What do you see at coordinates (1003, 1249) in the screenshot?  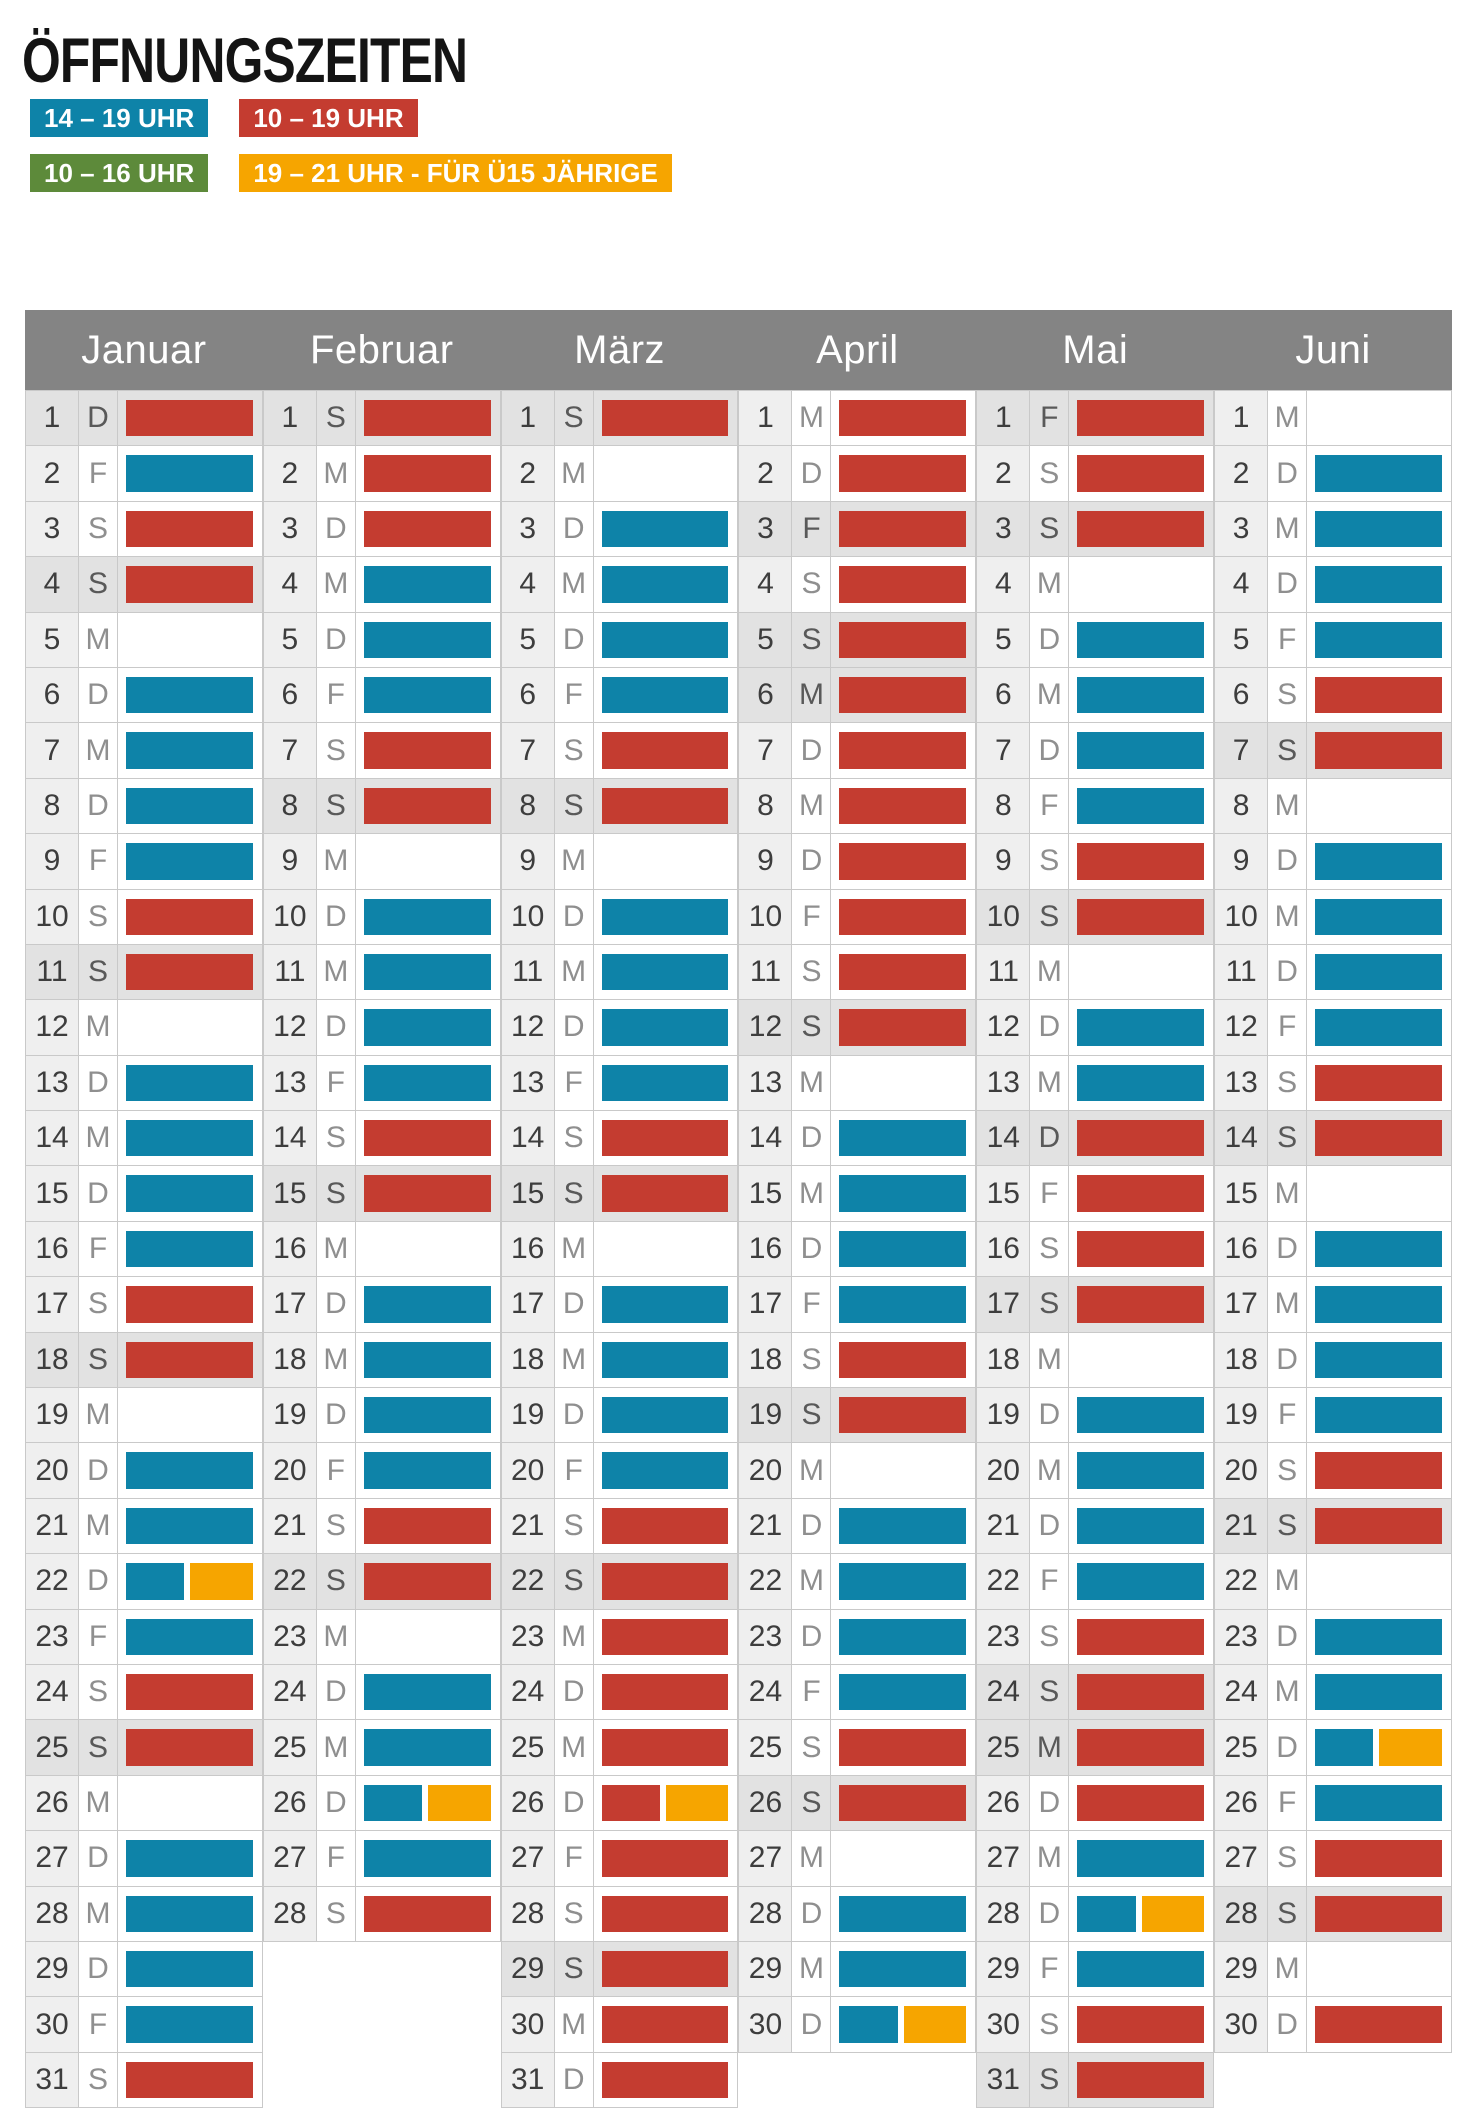 I see `day-number: 16` at bounding box center [1003, 1249].